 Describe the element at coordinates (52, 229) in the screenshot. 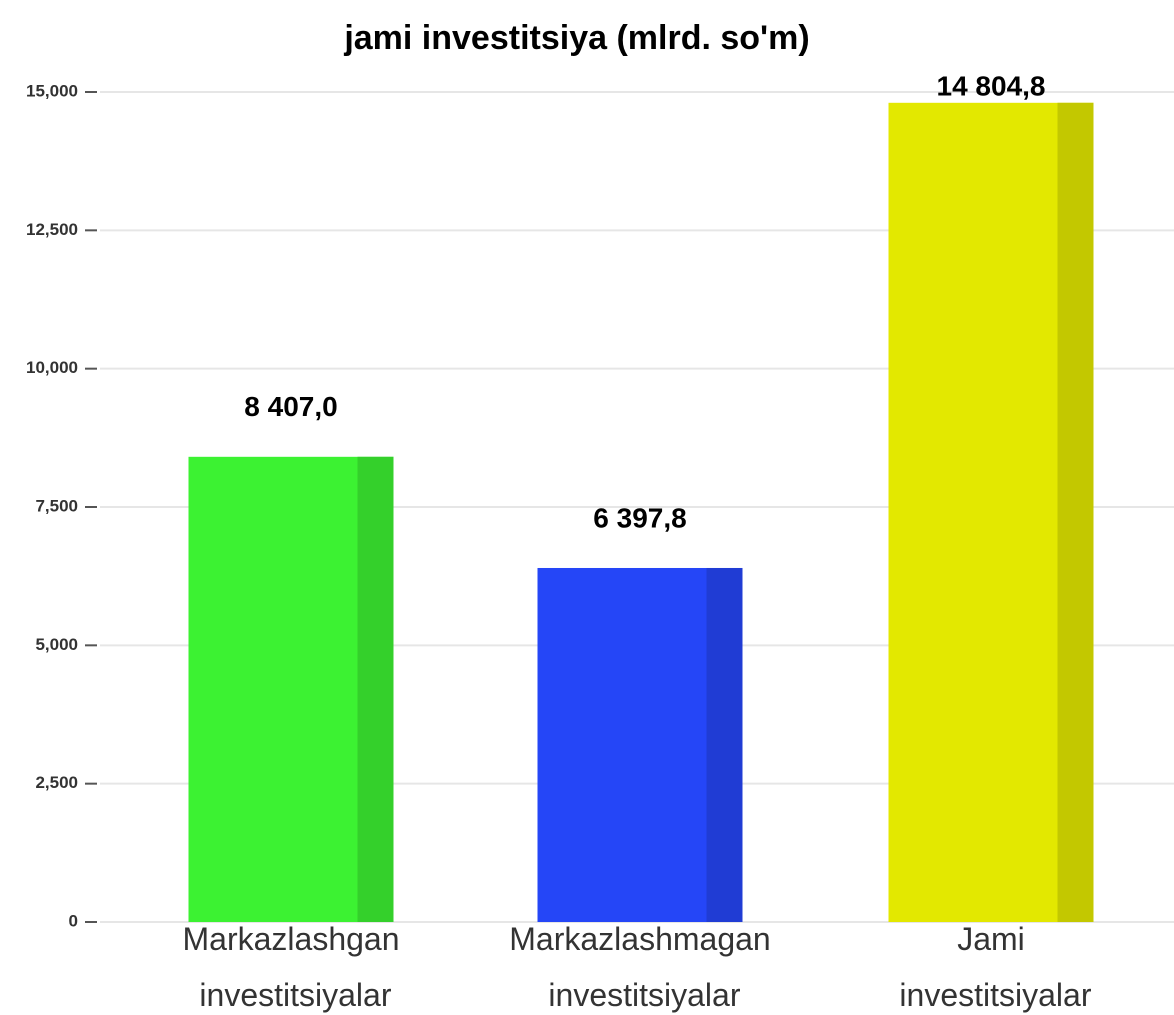

I see `y-tick-label: 12,500` at that location.